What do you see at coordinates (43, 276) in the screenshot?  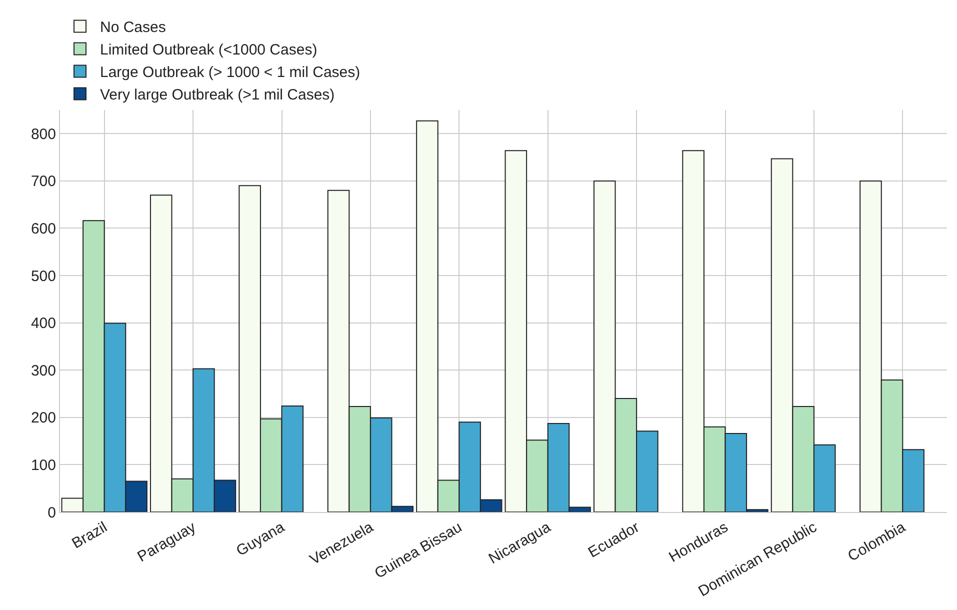 I see `y-tick-label: 500` at bounding box center [43, 276].